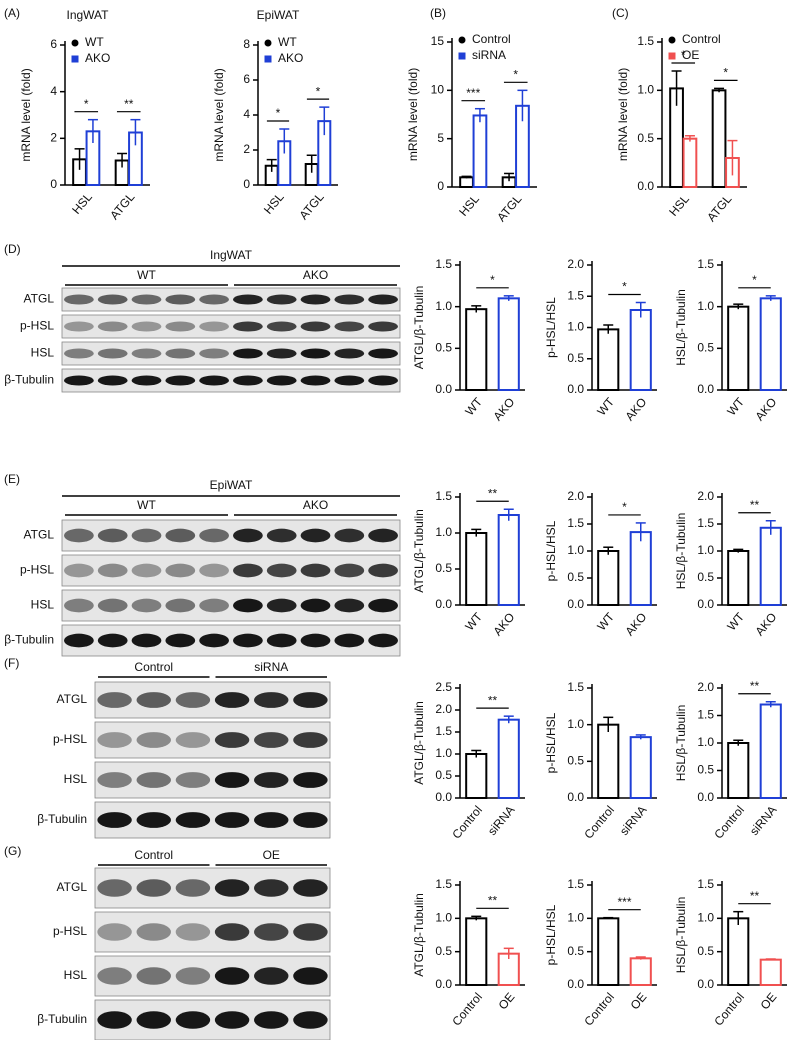  Describe the element at coordinates (43, 605) in the screenshot. I see `blot-row-label: HSL` at that location.